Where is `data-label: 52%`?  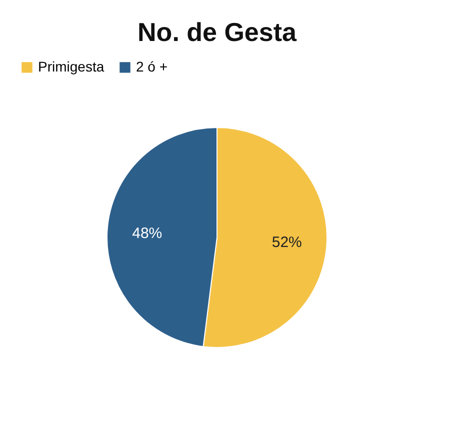
data-label: 52% is located at coordinates (287, 242).